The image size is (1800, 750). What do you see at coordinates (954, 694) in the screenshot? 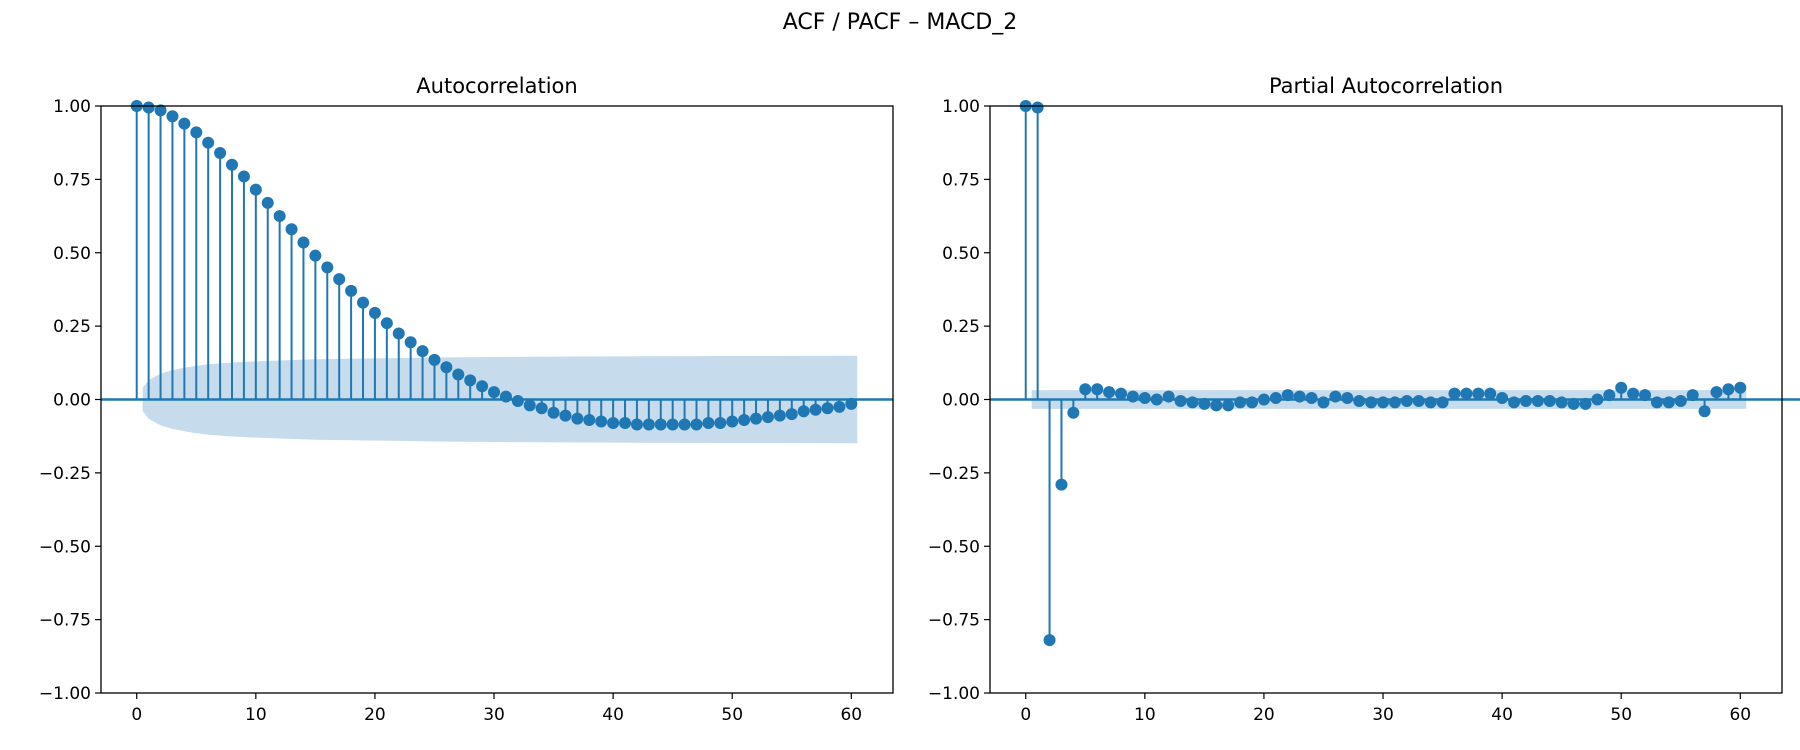
I see `y-tick-label: −1.00` at bounding box center [954, 694].